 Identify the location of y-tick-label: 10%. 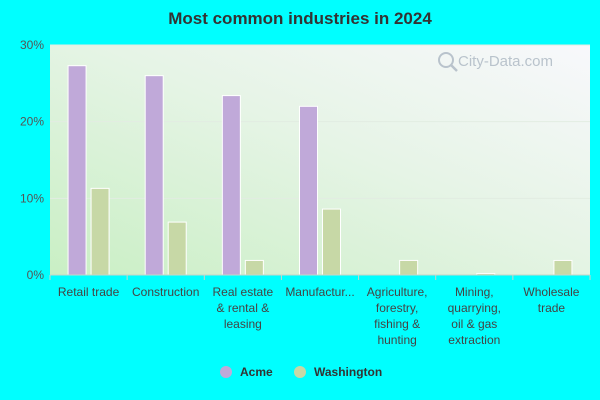
(32, 198).